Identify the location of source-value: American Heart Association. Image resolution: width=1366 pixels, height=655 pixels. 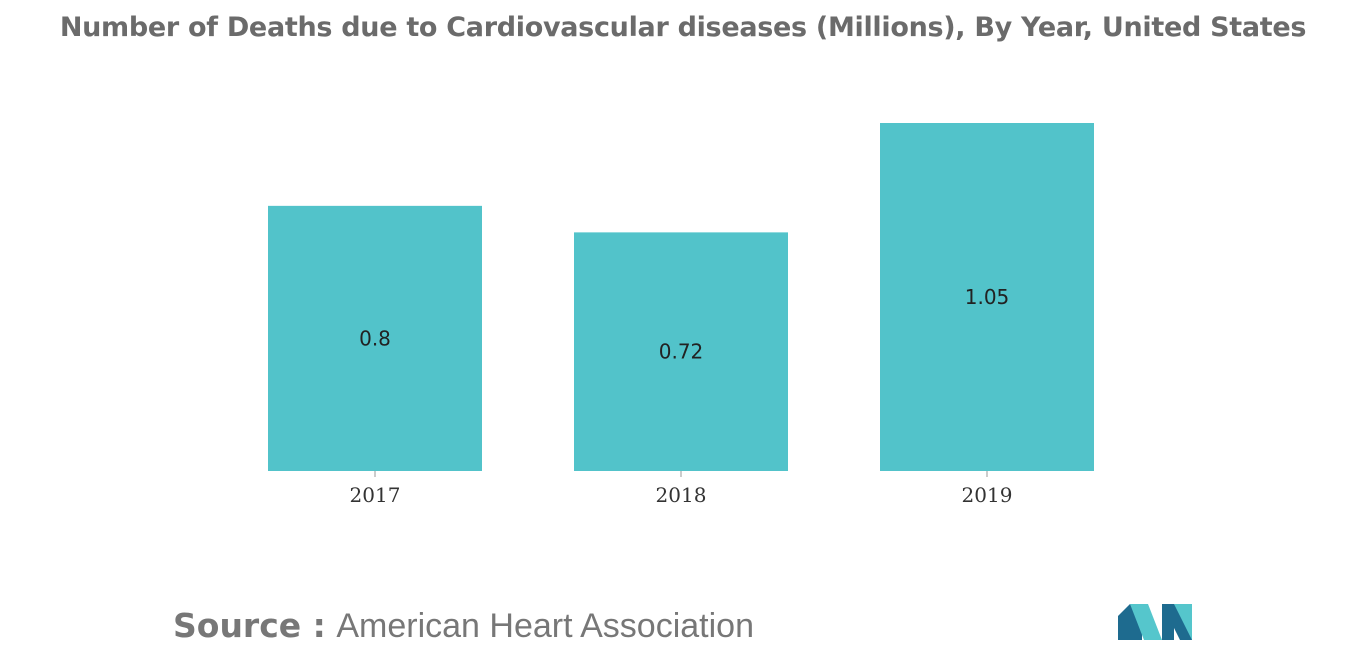
(545, 626).